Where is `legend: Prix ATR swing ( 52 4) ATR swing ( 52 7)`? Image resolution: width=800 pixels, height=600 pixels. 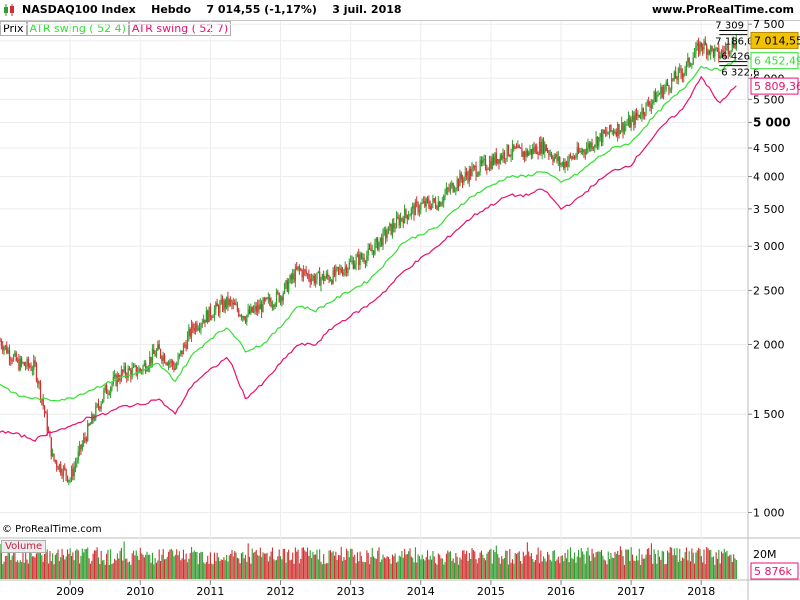 legend: Prix ATR swing ( 52 4) ATR swing ( 52 7) is located at coordinates (116, 28).